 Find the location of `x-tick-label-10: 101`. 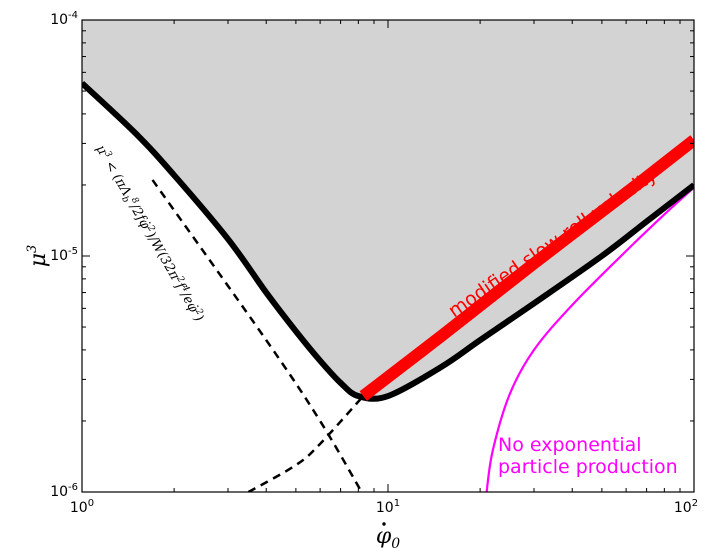

x-tick-label-10: 101 is located at coordinates (388, 507).